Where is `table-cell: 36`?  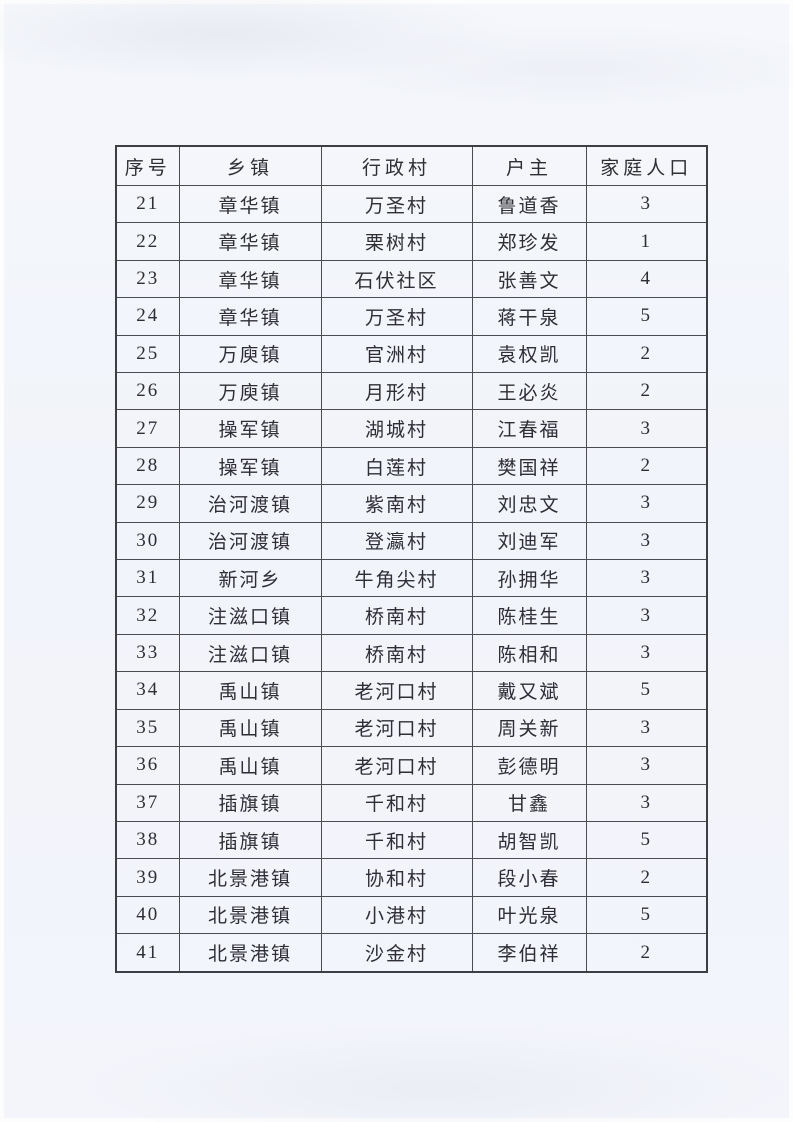 table-cell: 36 is located at coordinates (147, 765).